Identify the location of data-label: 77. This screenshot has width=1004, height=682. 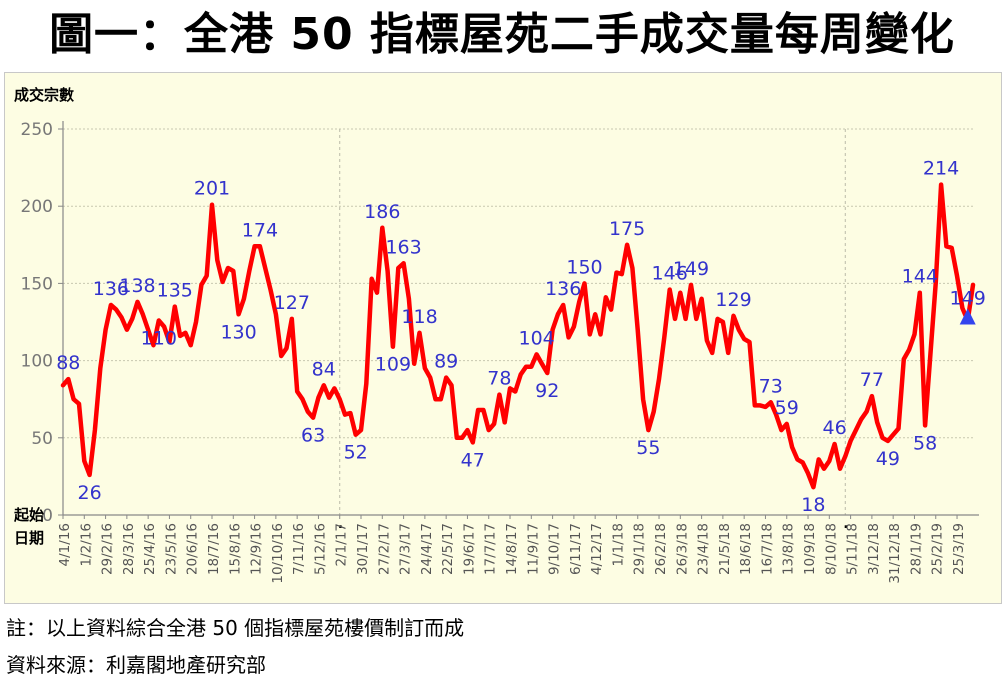
(872, 380).